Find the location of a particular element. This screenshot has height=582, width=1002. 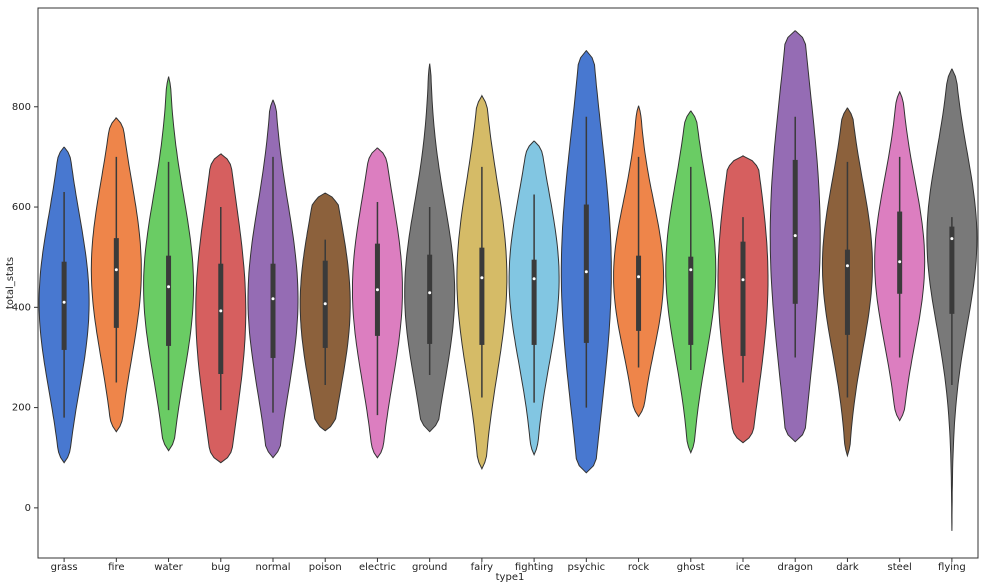

x-tick-label: water is located at coordinates (168, 567).